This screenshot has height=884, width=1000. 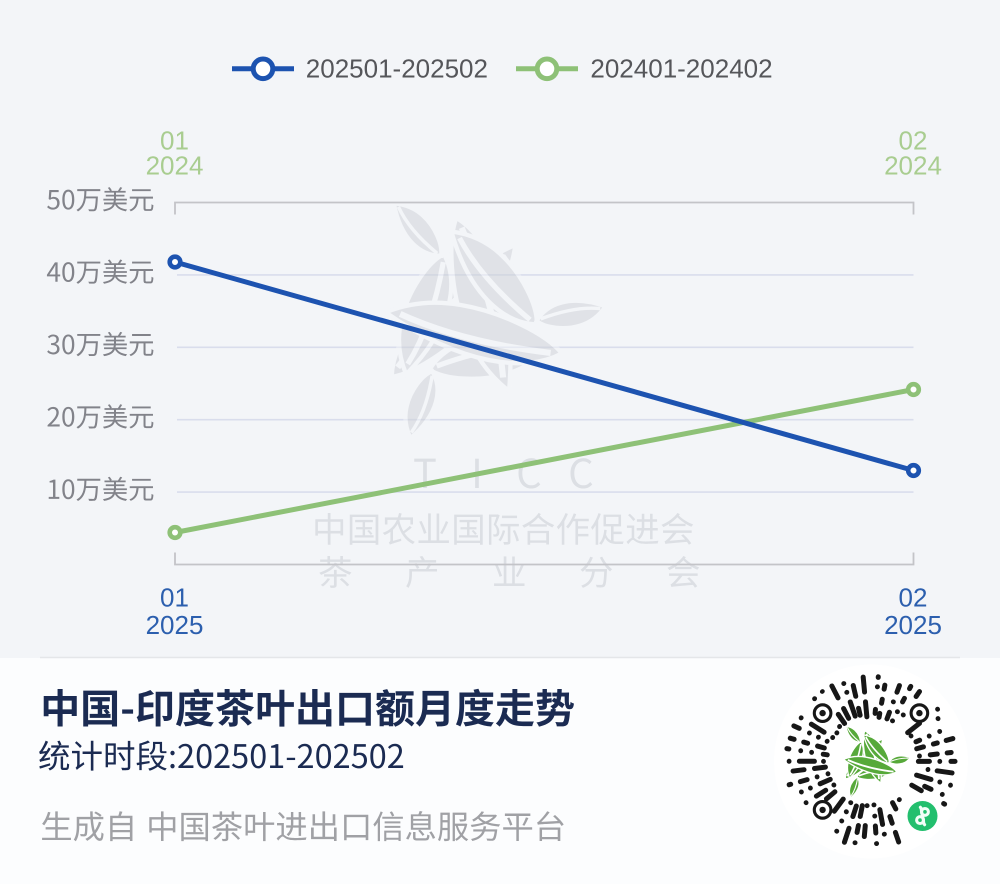 What do you see at coordinates (397, 69) in the screenshot?
I see `svg-text: 202501-202502` at bounding box center [397, 69].